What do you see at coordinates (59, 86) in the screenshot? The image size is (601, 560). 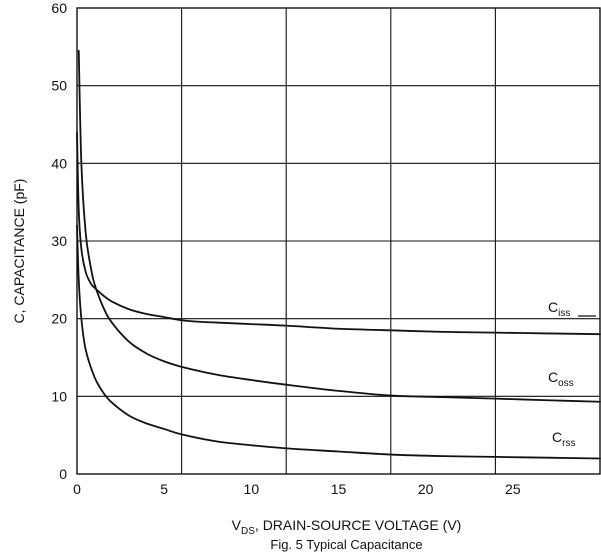 I see `y-tick-label: 50` at bounding box center [59, 86].